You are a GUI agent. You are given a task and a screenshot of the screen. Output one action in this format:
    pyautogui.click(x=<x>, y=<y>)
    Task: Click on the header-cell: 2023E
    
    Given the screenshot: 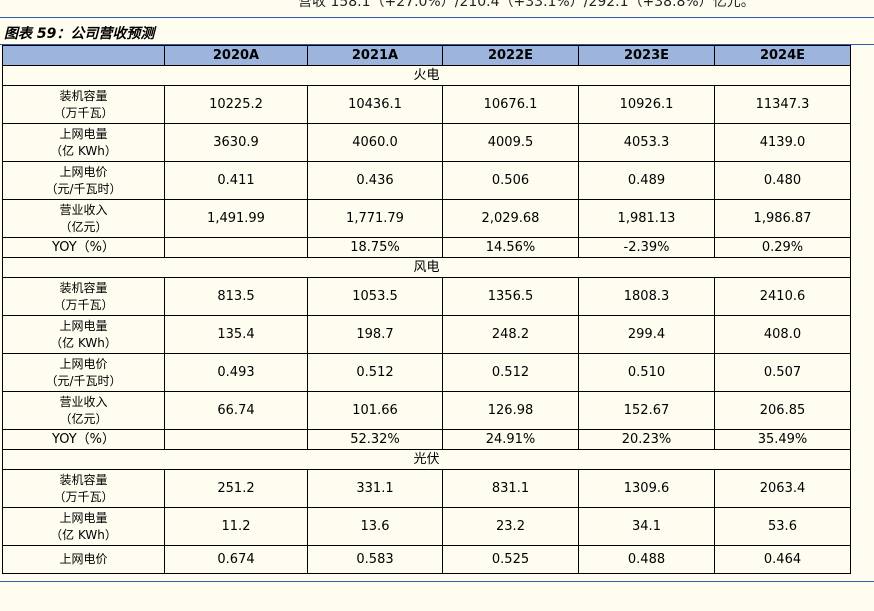 What is the action you would take?
    pyautogui.click(x=646, y=55)
    